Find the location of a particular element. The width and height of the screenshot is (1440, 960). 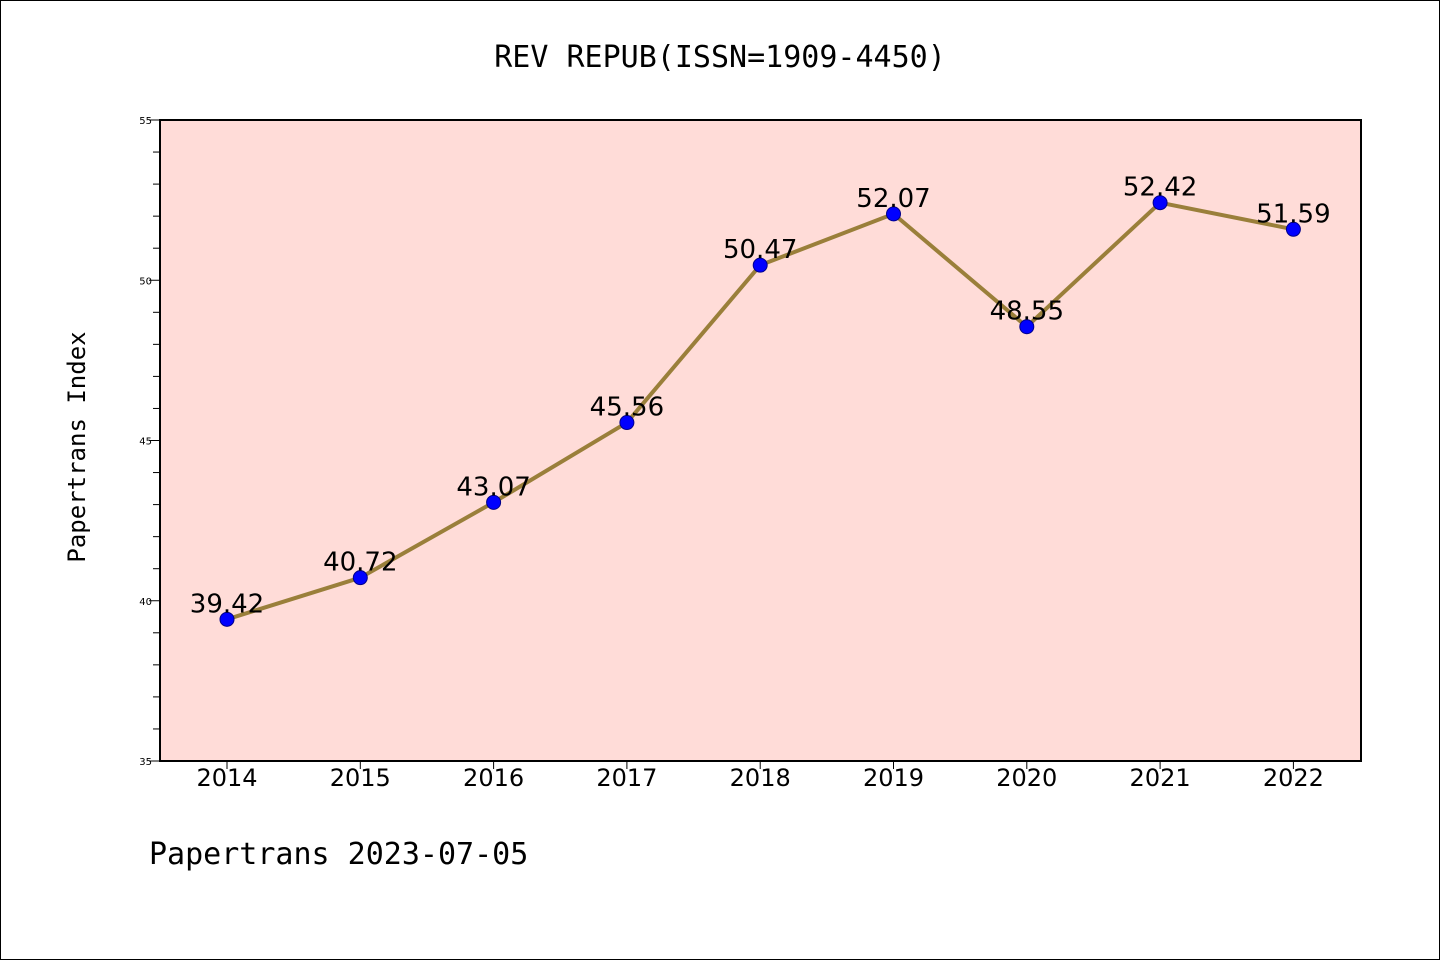

data-label: 52.42 is located at coordinates (1160, 188).